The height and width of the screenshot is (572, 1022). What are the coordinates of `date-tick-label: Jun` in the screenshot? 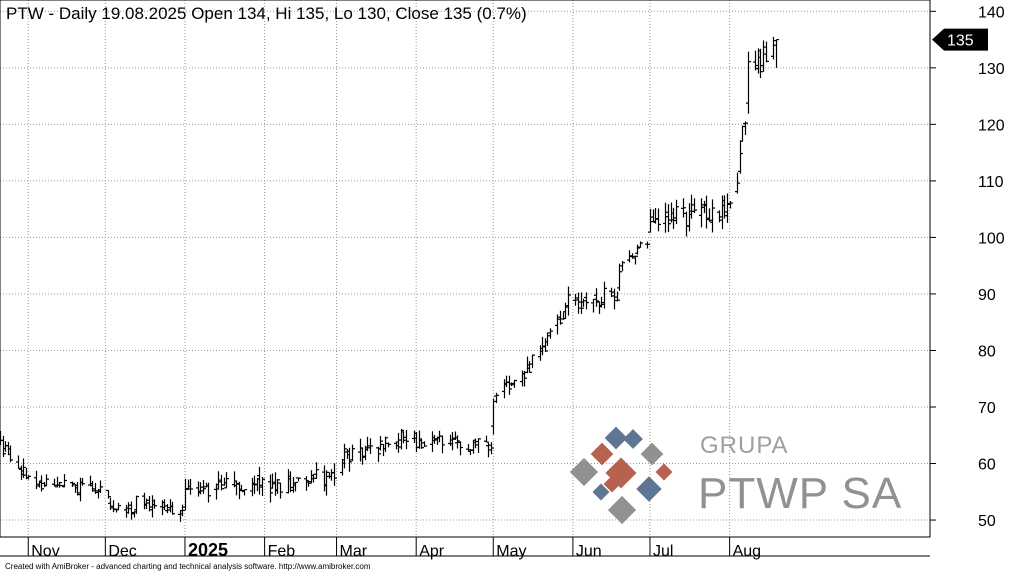 It's located at (589, 551).